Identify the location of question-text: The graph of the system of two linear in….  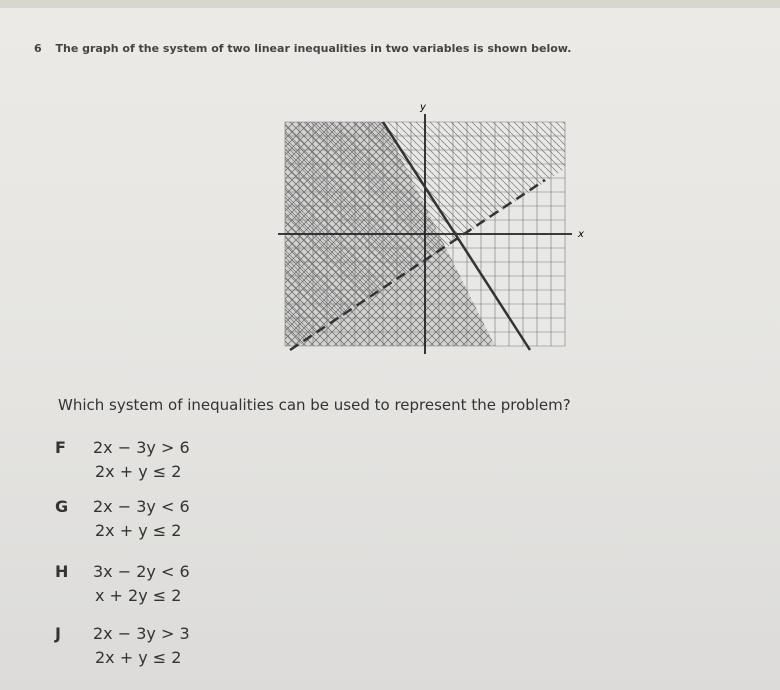
(313, 48).